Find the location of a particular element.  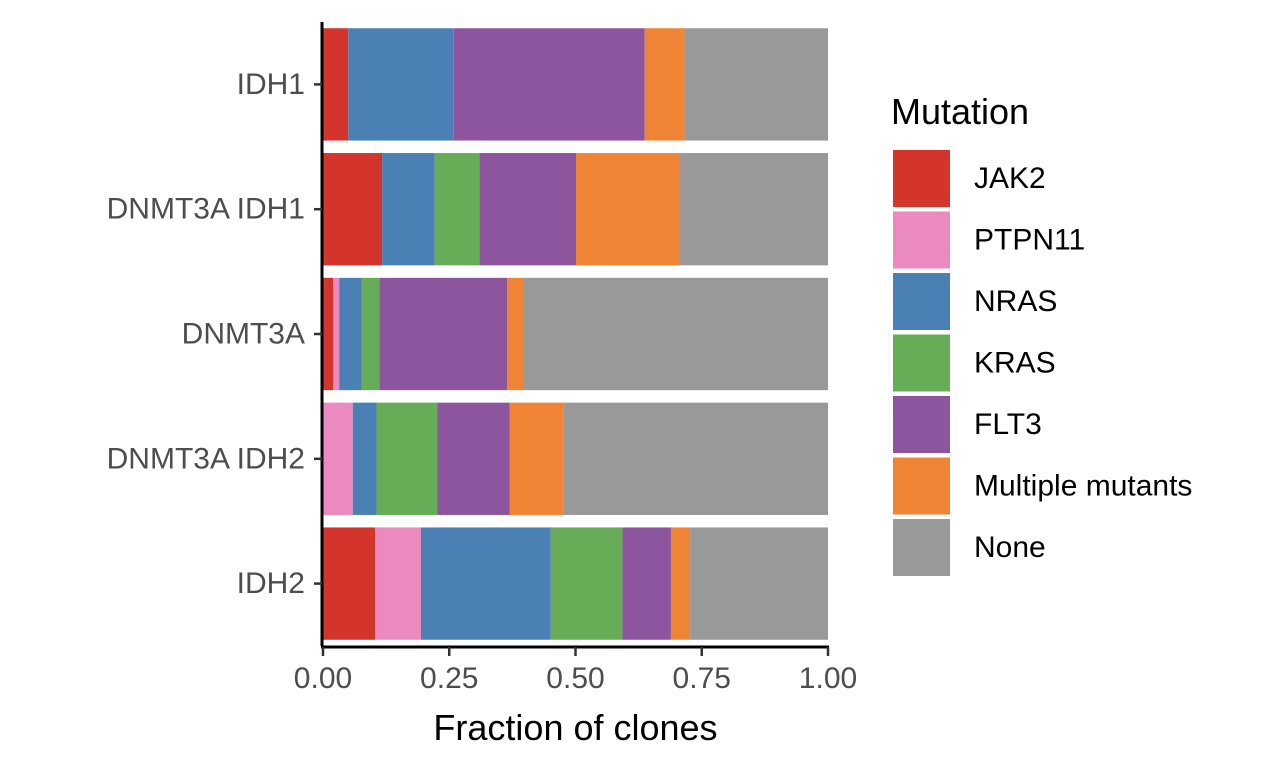

bar-dnmt3a-idh1-kras is located at coordinates (457, 209).